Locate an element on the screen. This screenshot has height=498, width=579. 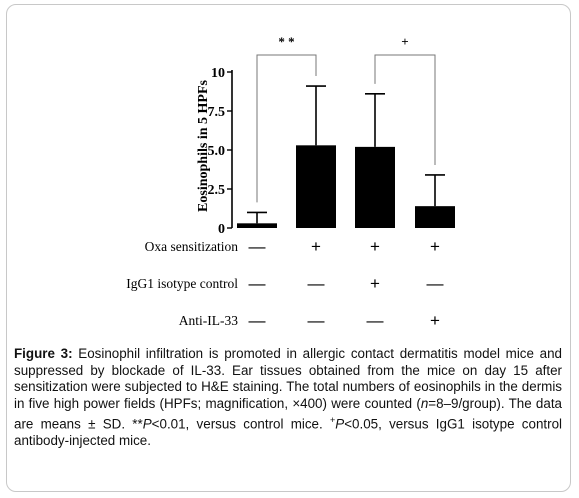
y-tick-label: 10 is located at coordinates (218, 73).